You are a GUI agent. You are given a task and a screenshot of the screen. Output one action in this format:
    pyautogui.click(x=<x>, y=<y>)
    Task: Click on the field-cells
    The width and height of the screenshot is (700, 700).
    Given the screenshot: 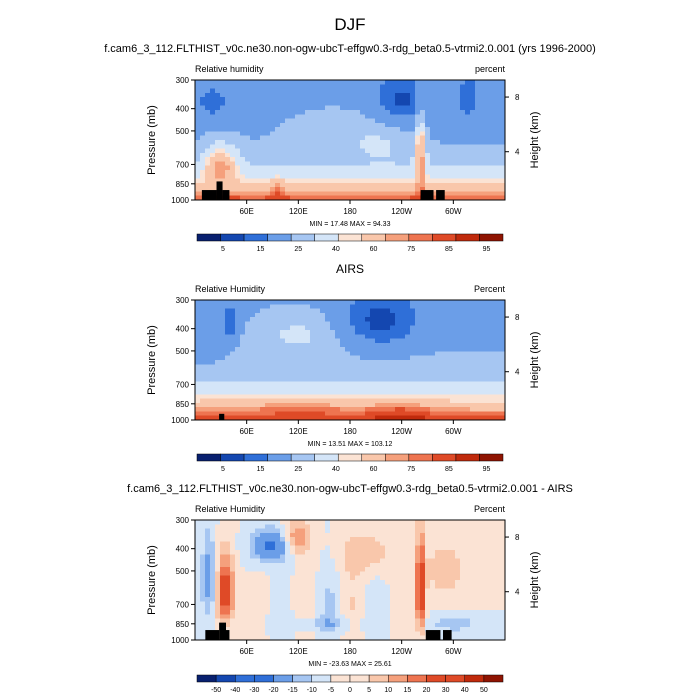 What is the action you would take?
    pyautogui.click(x=350, y=360)
    